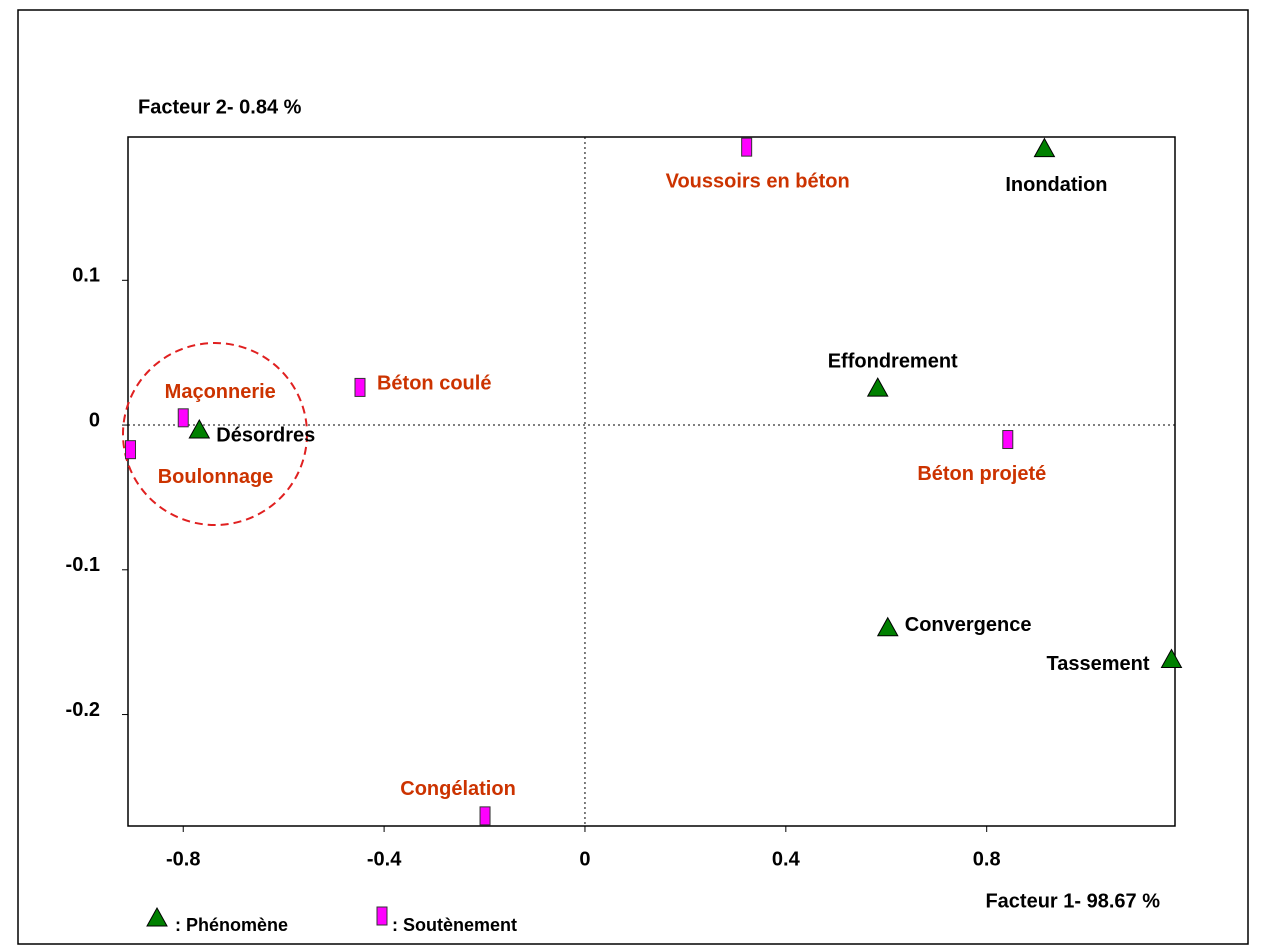  Describe the element at coordinates (86, 276) in the screenshot. I see `y-tick-label: 0.1` at that location.